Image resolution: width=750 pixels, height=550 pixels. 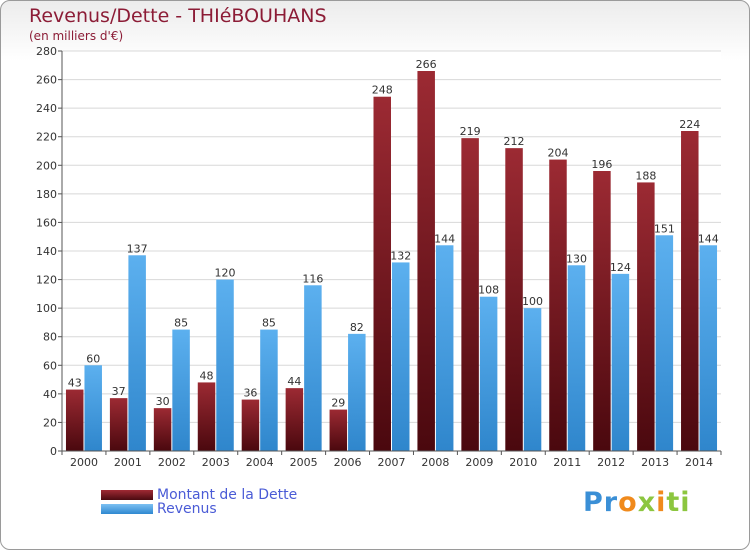 I want to click on data-label-dette: 37, so click(x=119, y=391).